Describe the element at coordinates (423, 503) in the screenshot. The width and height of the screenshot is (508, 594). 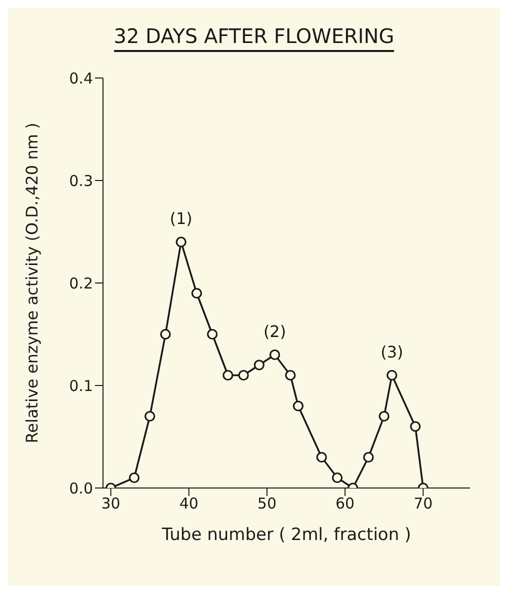
I see `x-tick-label: 70` at that location.